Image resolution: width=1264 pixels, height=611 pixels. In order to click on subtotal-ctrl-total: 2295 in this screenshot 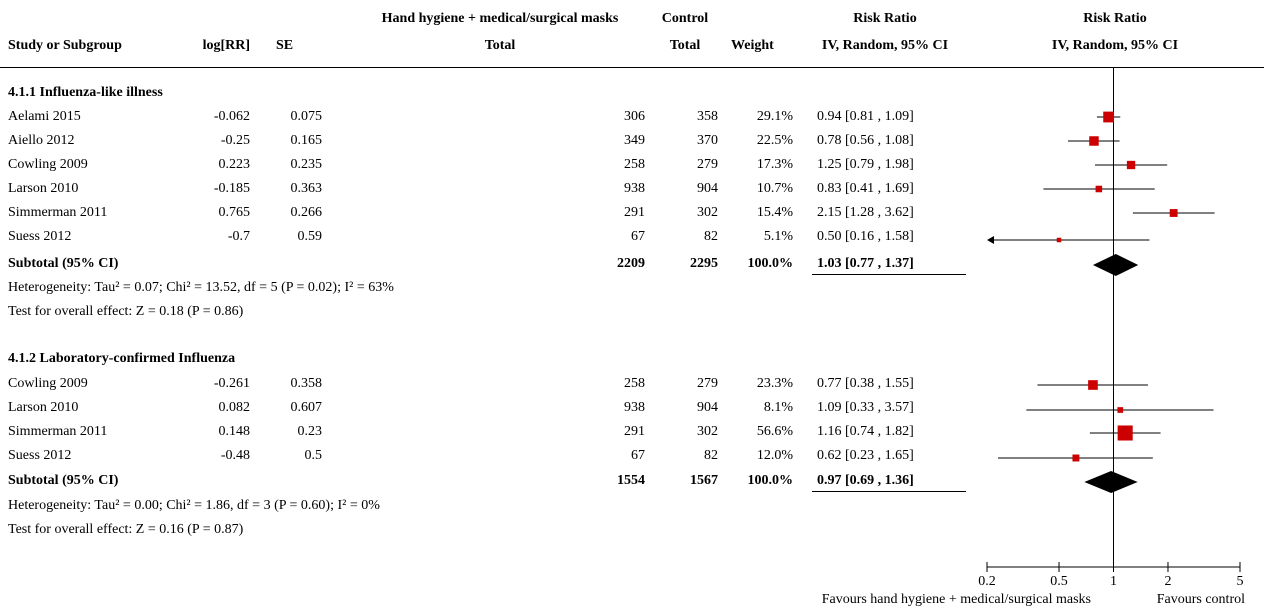, I will do `click(704, 263)`.